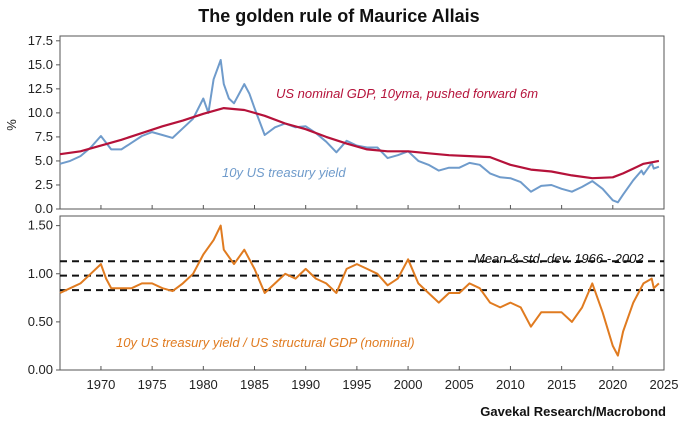 The height and width of the screenshot is (425, 678). What do you see at coordinates (40, 321) in the screenshot?
I see `y-tick-label: 0.50` at bounding box center [40, 321].